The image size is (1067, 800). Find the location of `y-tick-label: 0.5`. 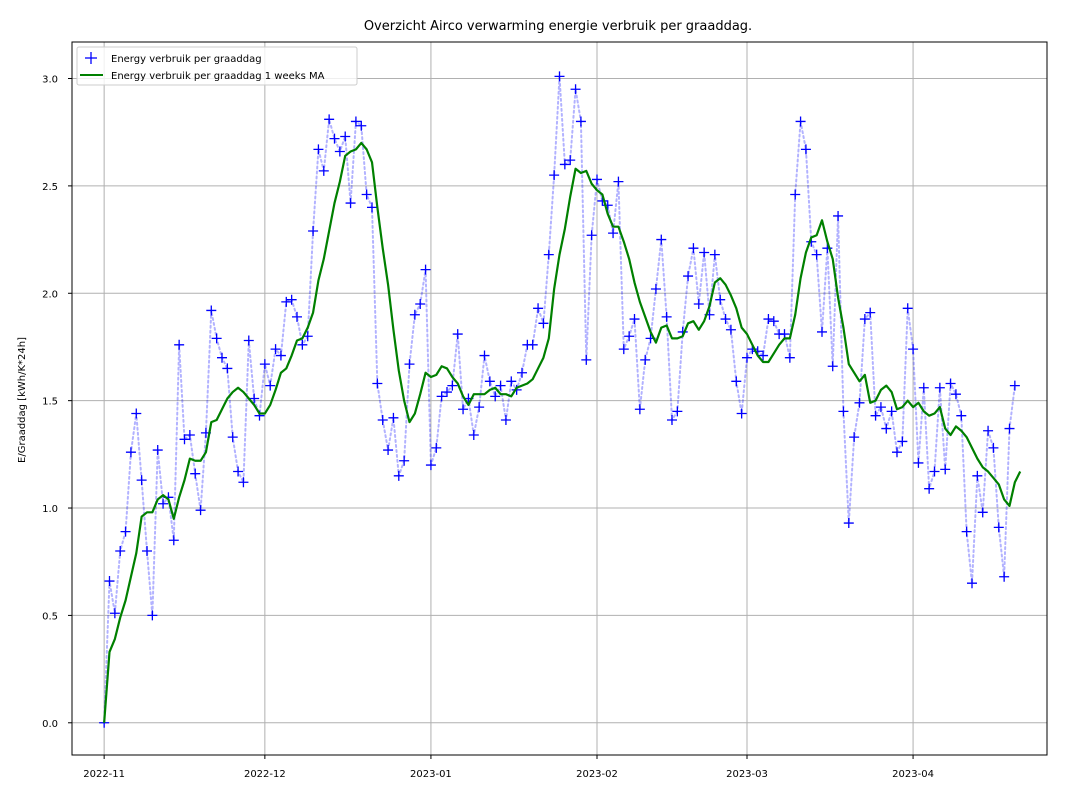

y-tick-label: 0.5 is located at coordinates (50, 616).